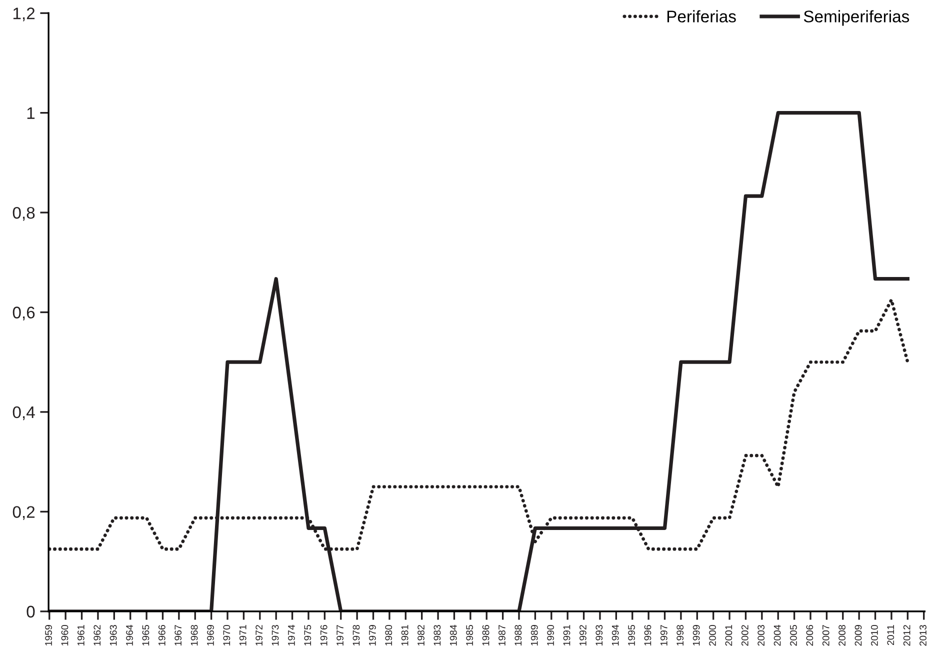 The height and width of the screenshot is (656, 934). What do you see at coordinates (696, 635) in the screenshot?
I see `x-tick-label: 1999` at bounding box center [696, 635].